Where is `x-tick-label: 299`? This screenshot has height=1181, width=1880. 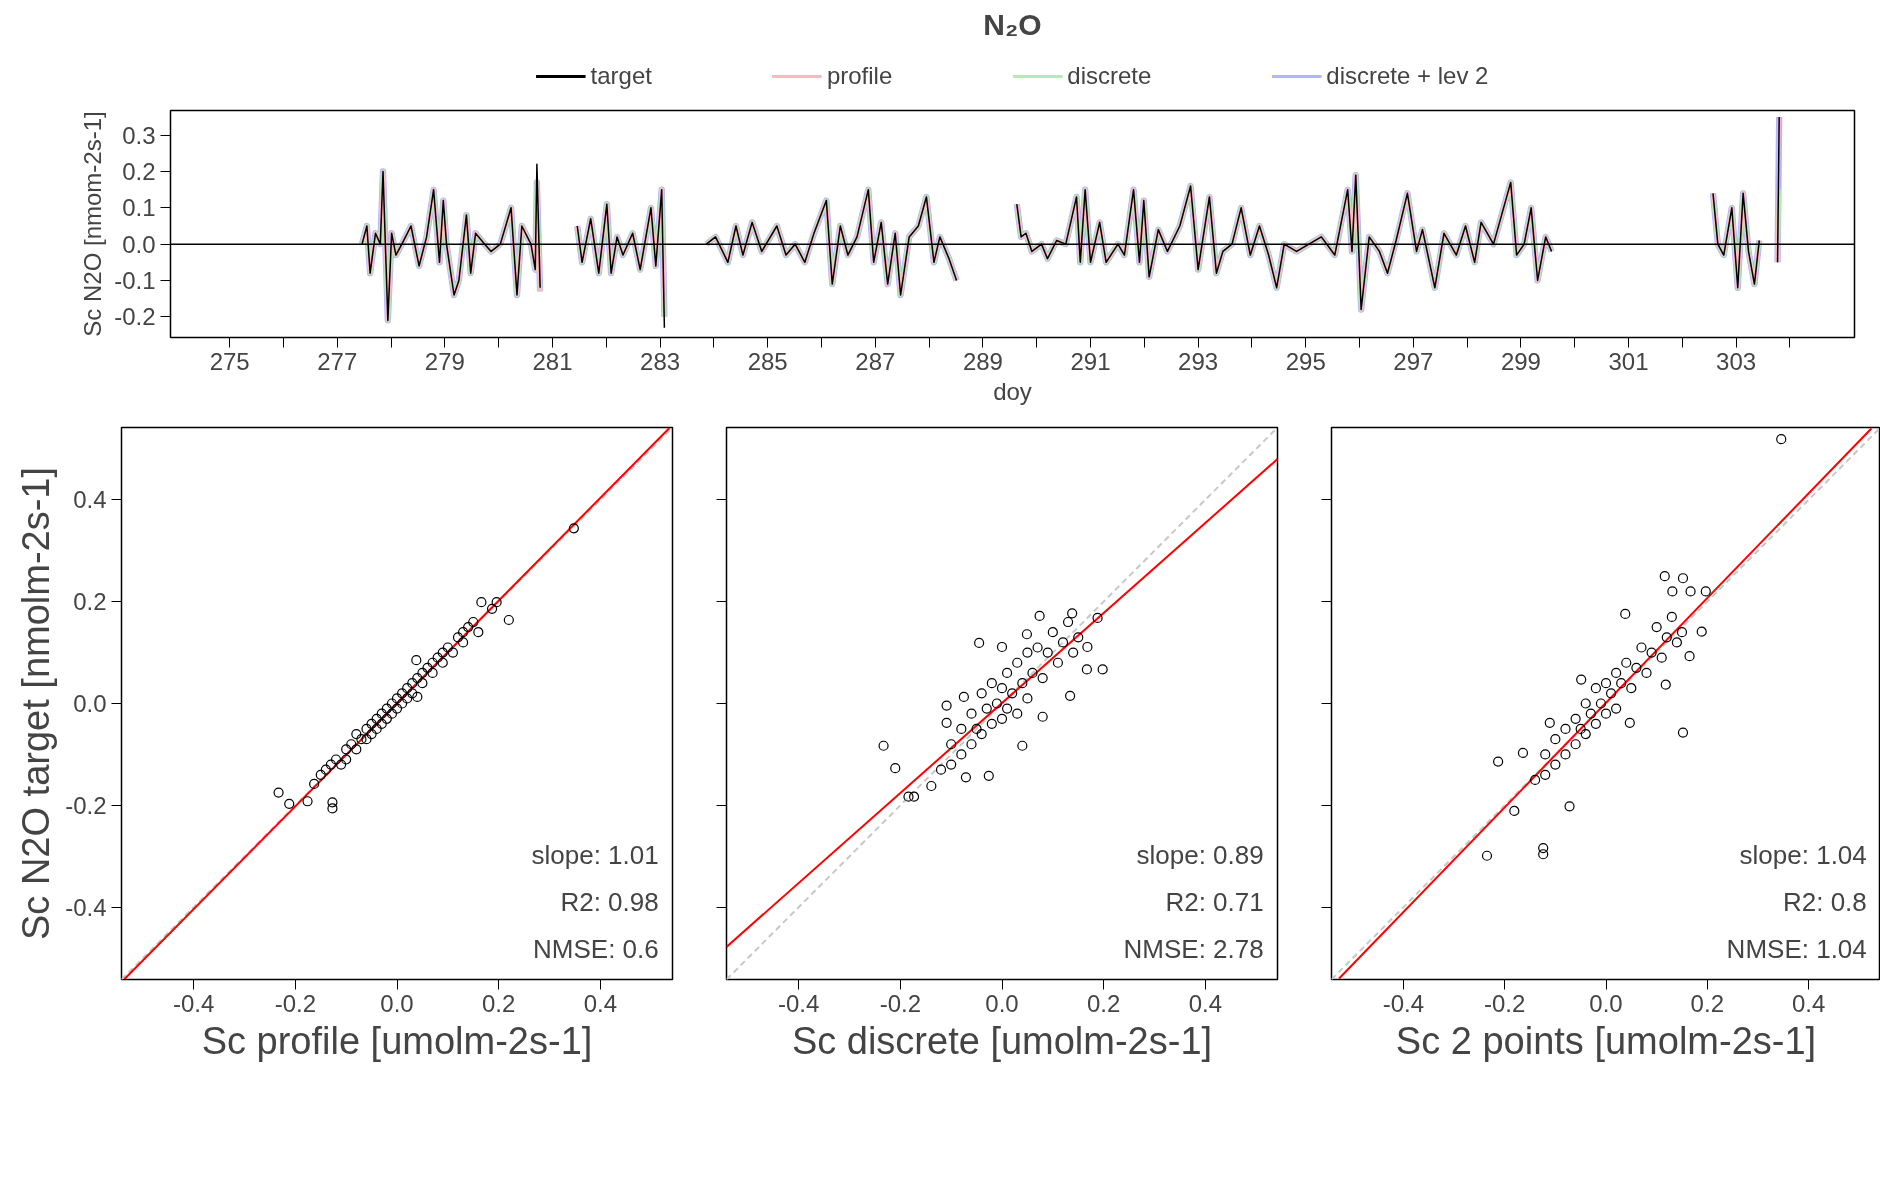 x-tick-label: 299 is located at coordinates (1520, 361).